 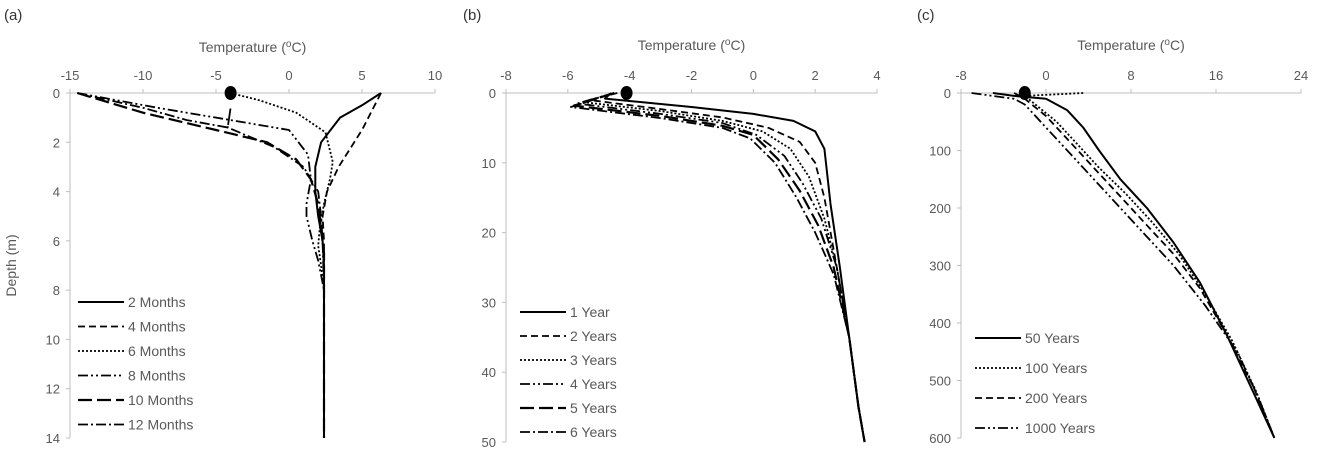 What do you see at coordinates (568, 75) in the screenshot?
I see `x-tick-label: -6` at bounding box center [568, 75].